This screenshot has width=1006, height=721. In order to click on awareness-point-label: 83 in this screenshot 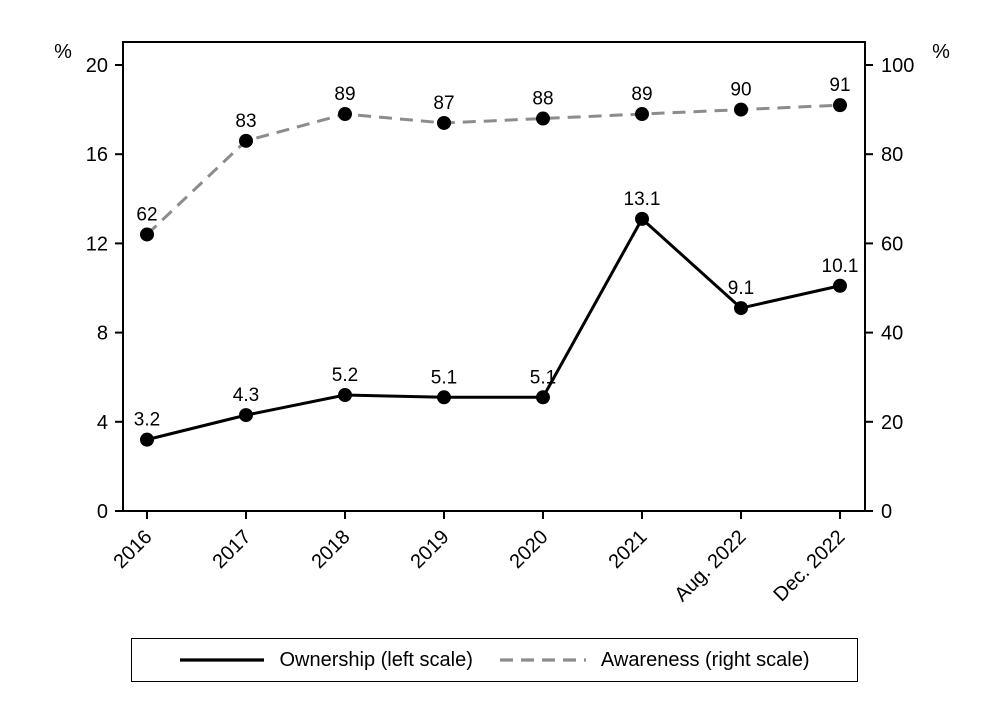, I will do `click(245, 121)`.